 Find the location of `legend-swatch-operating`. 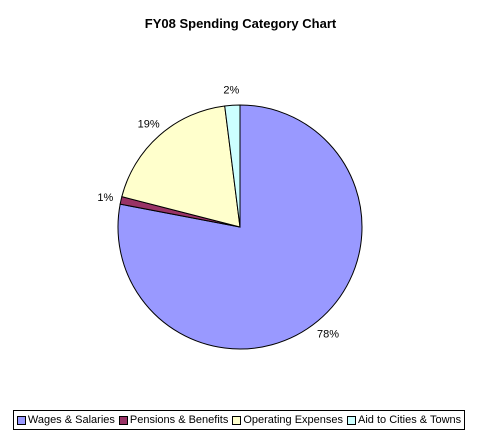

legend-swatch-operating is located at coordinates (237, 420).